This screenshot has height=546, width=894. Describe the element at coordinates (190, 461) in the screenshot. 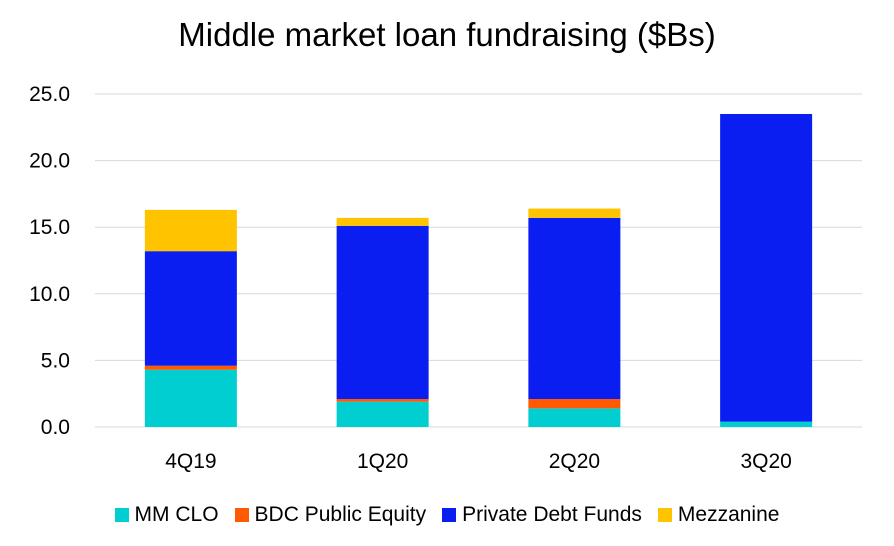

I see `x-tick-label: 4Q19` at that location.